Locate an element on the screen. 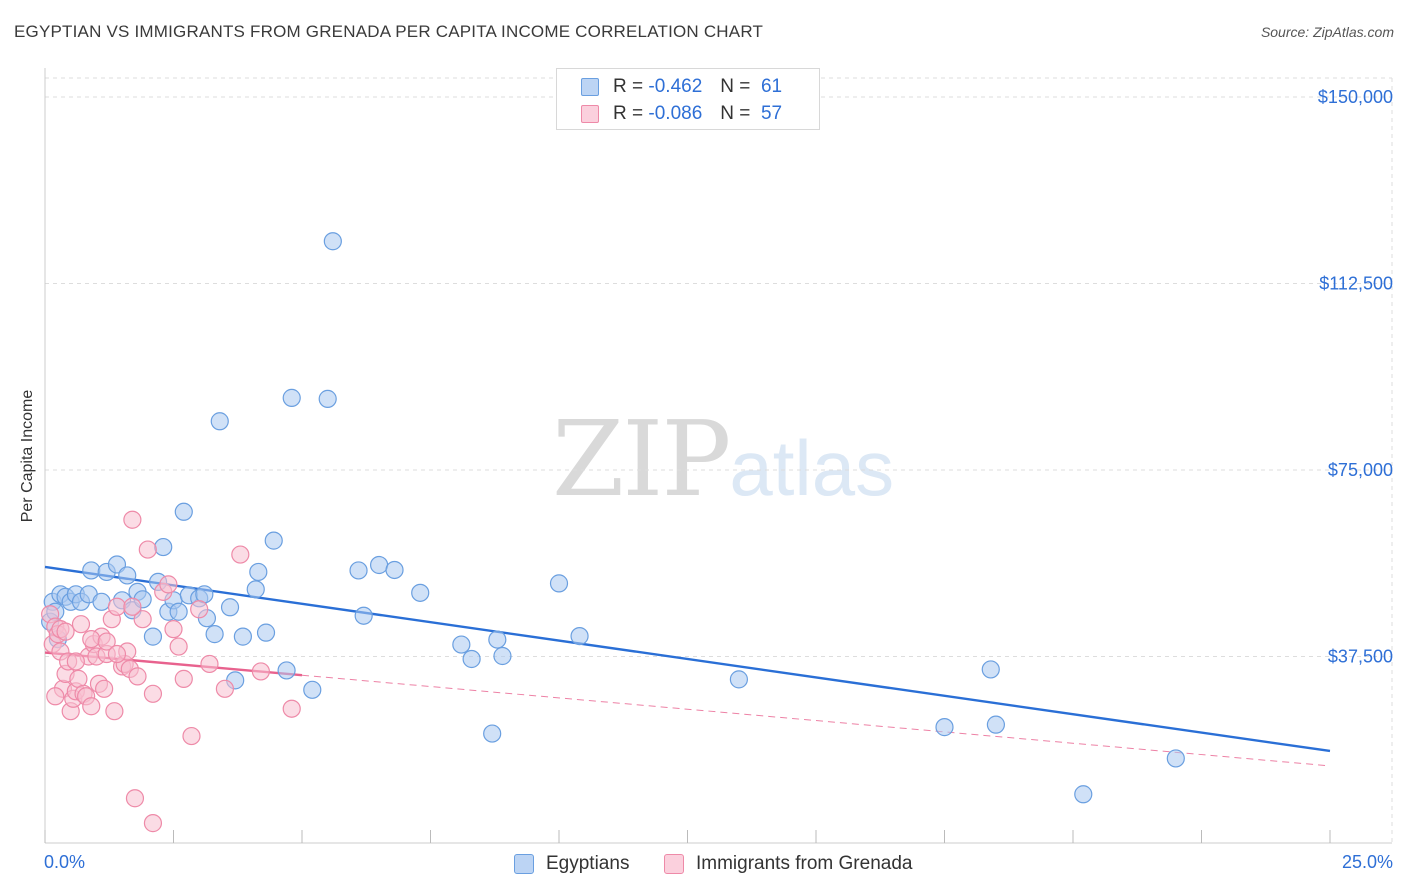  legend-row-egyptians: R = -0.462 N = 61 is located at coordinates (681, 87).